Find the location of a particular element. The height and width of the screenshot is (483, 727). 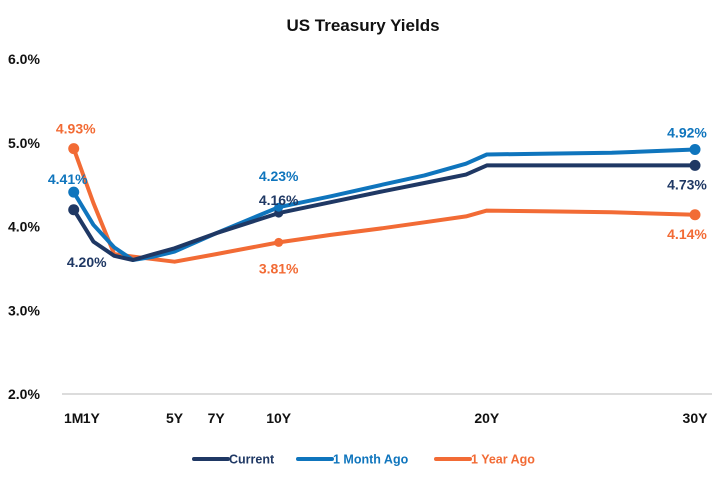

data-label-1-year-ago: 3.81% is located at coordinates (279, 268).